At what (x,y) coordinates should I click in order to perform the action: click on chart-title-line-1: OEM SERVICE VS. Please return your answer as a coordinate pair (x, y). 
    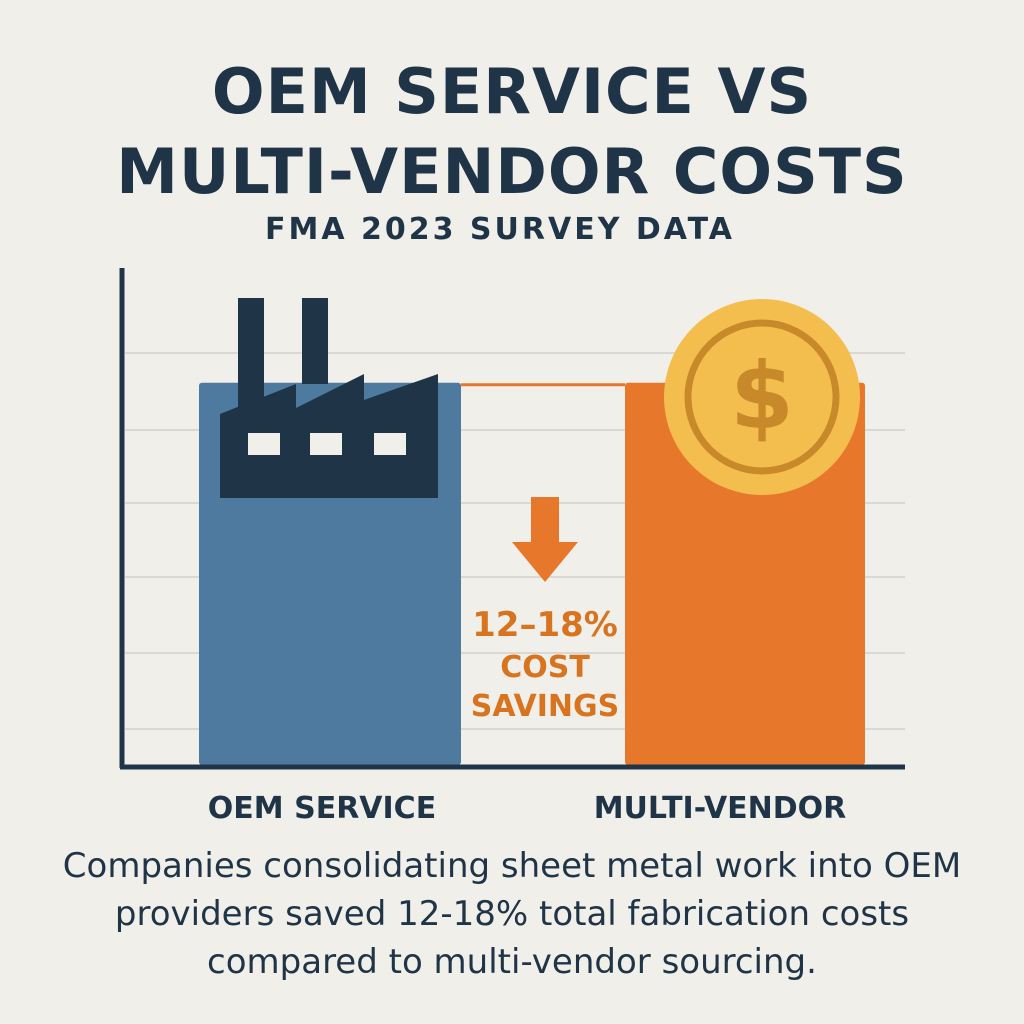
    Looking at the image, I should click on (512, 91).